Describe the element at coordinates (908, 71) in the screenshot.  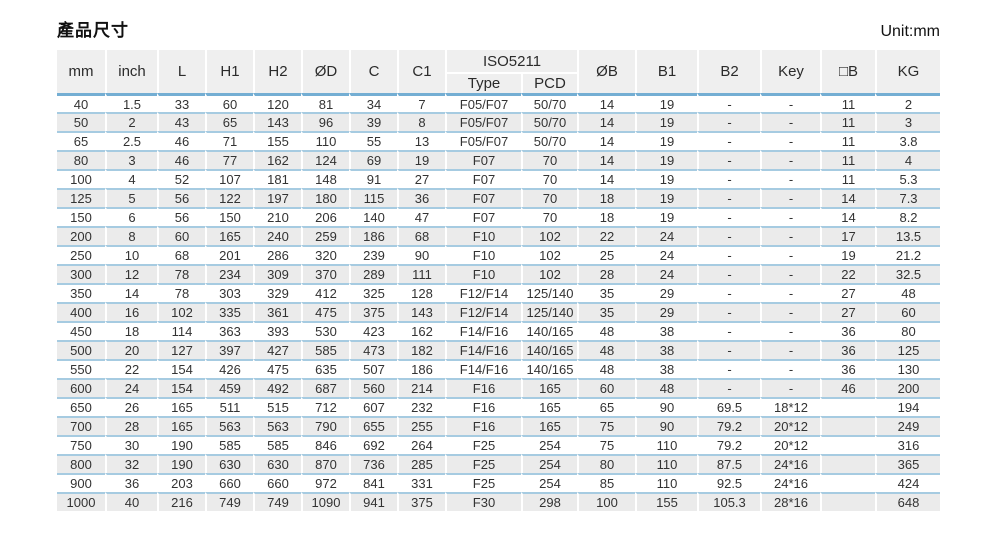
I see `col-header-kg: KG` at that location.